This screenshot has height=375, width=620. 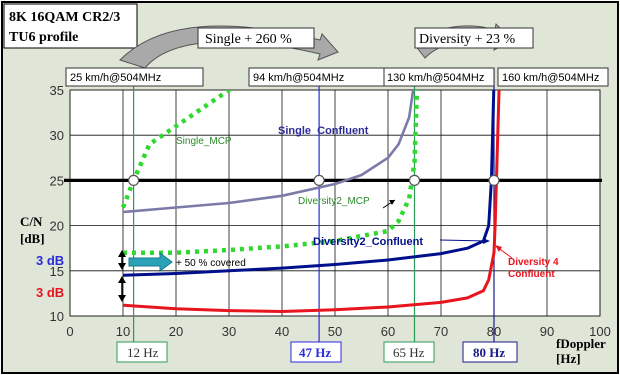 I want to click on speed-label-130: 130 km/h@504MHz, so click(x=435, y=78).